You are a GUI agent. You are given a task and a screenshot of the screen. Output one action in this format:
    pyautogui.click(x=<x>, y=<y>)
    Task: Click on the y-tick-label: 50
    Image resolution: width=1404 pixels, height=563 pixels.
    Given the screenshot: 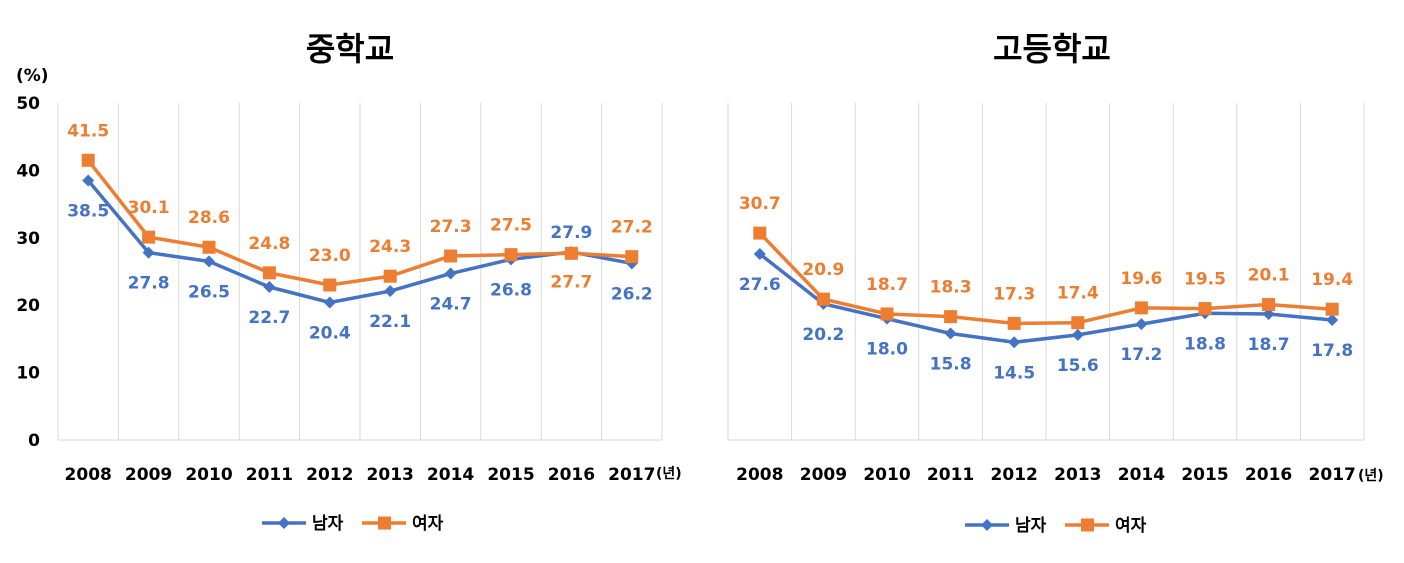 What is the action you would take?
    pyautogui.click(x=28, y=104)
    